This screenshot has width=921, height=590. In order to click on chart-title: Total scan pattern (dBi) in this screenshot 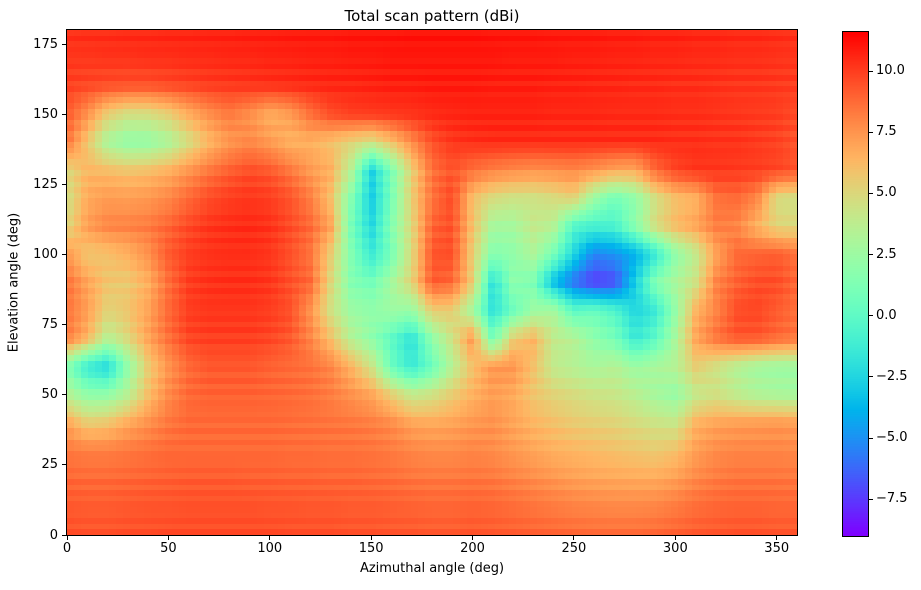, I will do `click(432, 16)`.